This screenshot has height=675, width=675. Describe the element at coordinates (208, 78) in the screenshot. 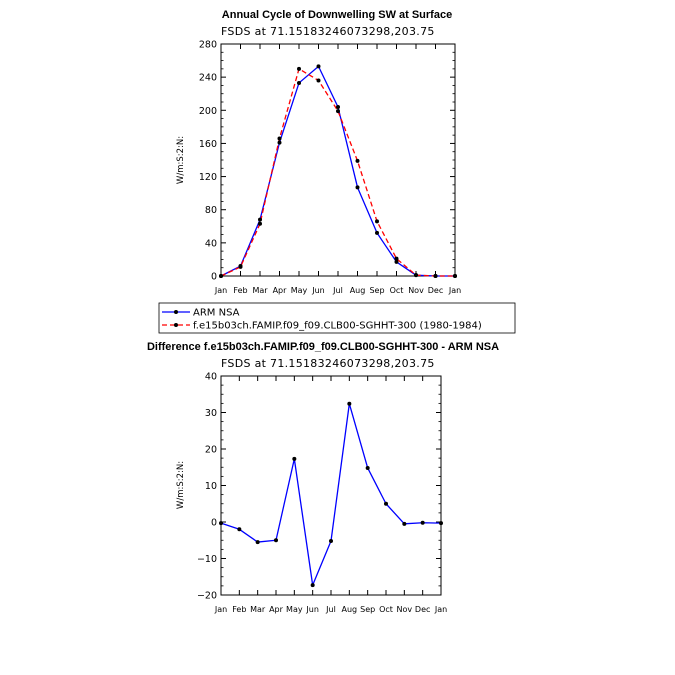

I see `y-tick-label: 240` at that location.